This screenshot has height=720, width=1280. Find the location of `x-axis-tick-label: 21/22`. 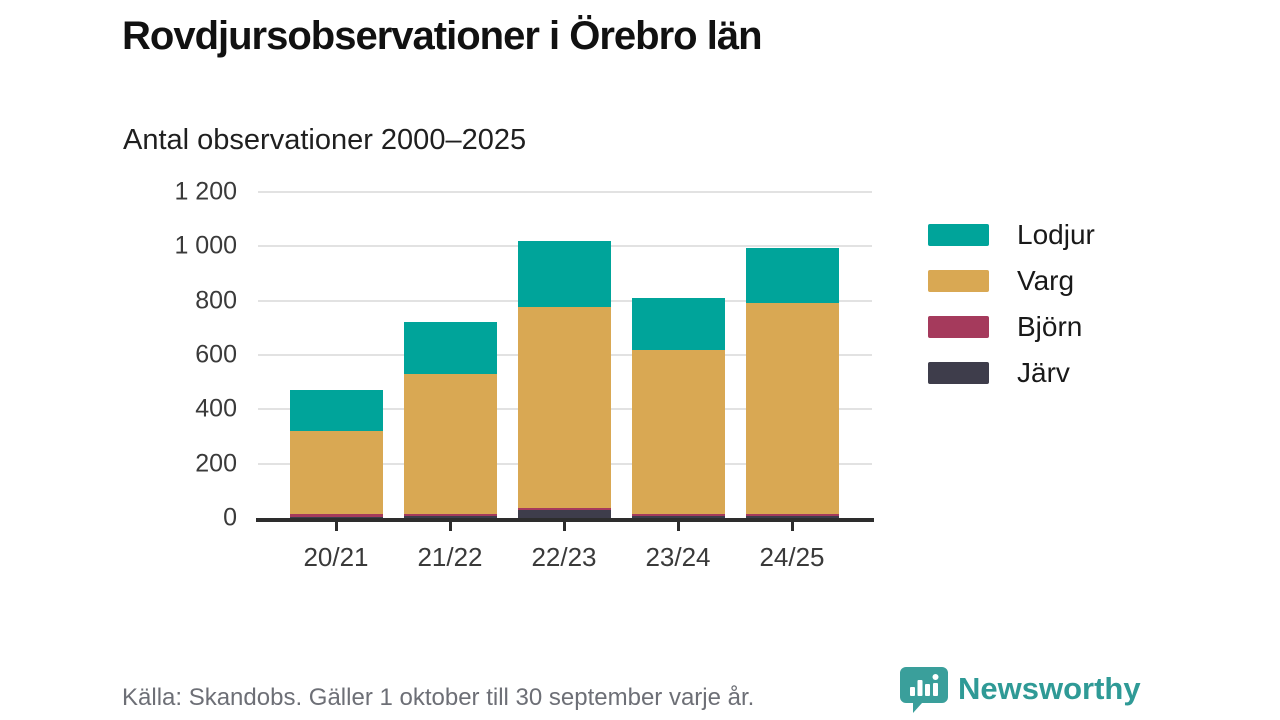

x-axis-tick-label: 21/22 is located at coordinates (450, 557).